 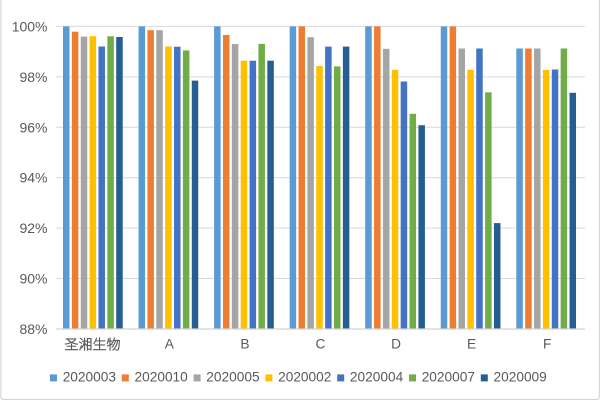 I want to click on svg-text: 88%, so click(x=33, y=329).